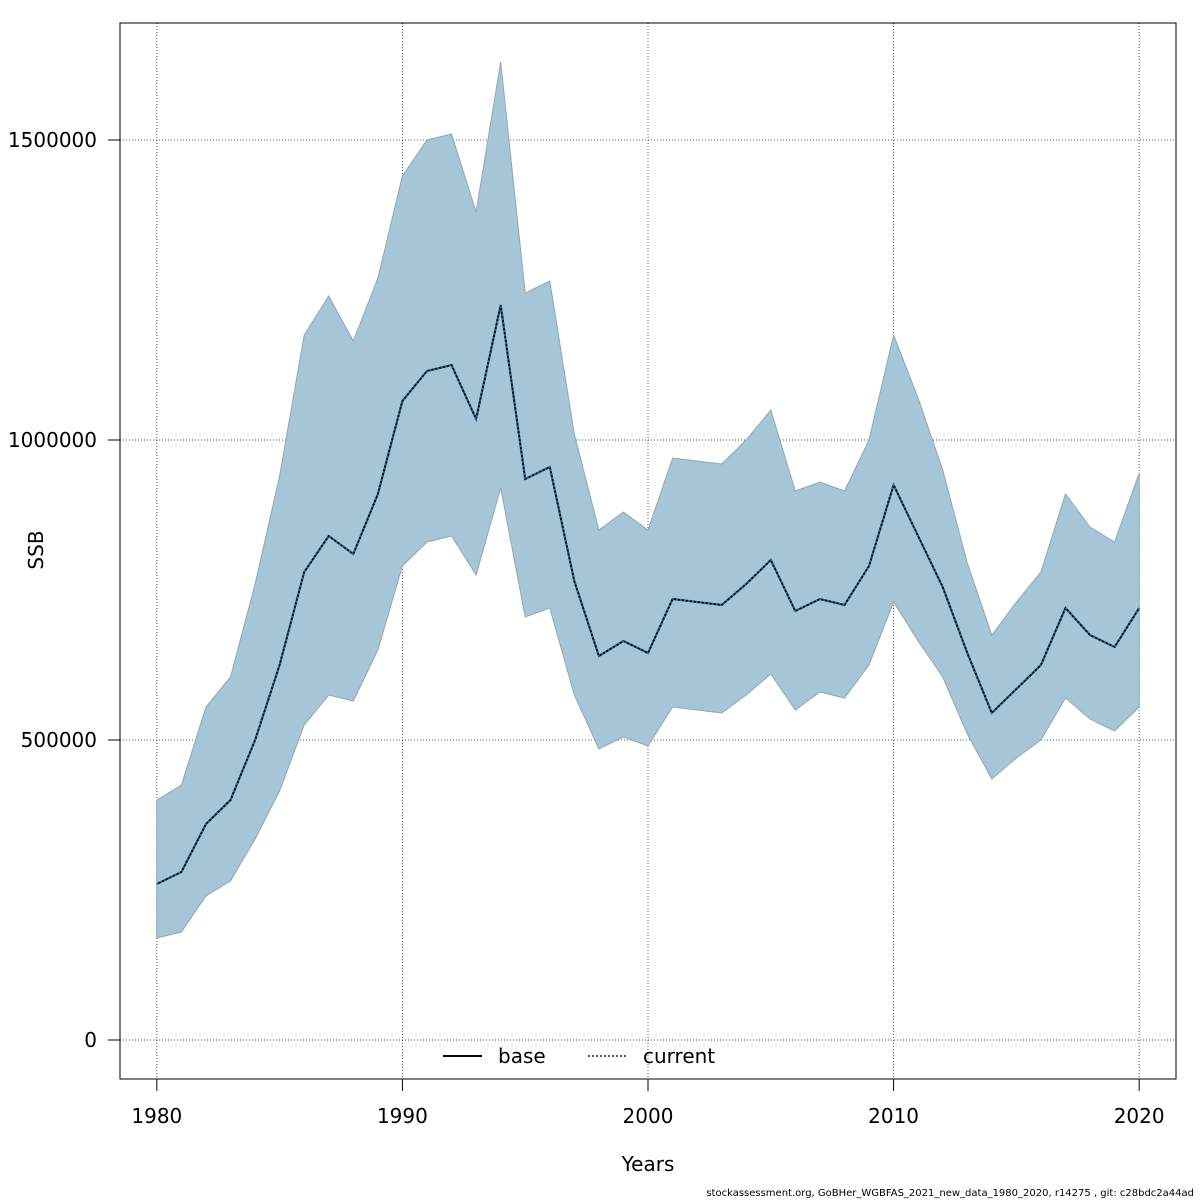 The width and height of the screenshot is (1200, 1200). Describe the element at coordinates (522, 1056) in the screenshot. I see `legend-base-label: base` at that location.